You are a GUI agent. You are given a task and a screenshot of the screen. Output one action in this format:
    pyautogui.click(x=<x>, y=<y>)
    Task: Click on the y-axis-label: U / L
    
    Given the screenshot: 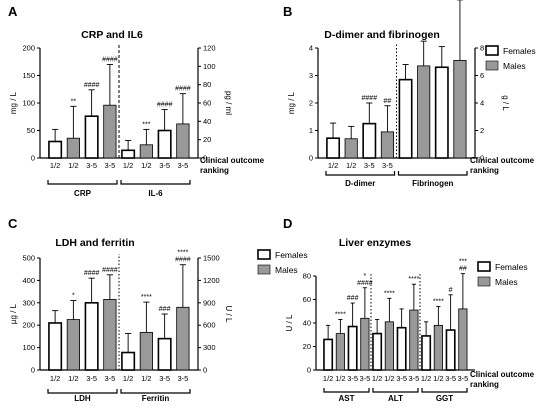 What is the action you would take?
    pyautogui.click(x=289, y=322)
    